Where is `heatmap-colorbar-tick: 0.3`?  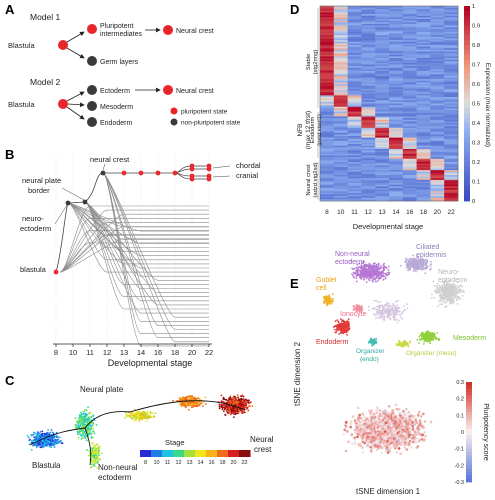
heatmap-colorbar-tick: 0.3 is located at coordinates (476, 144).